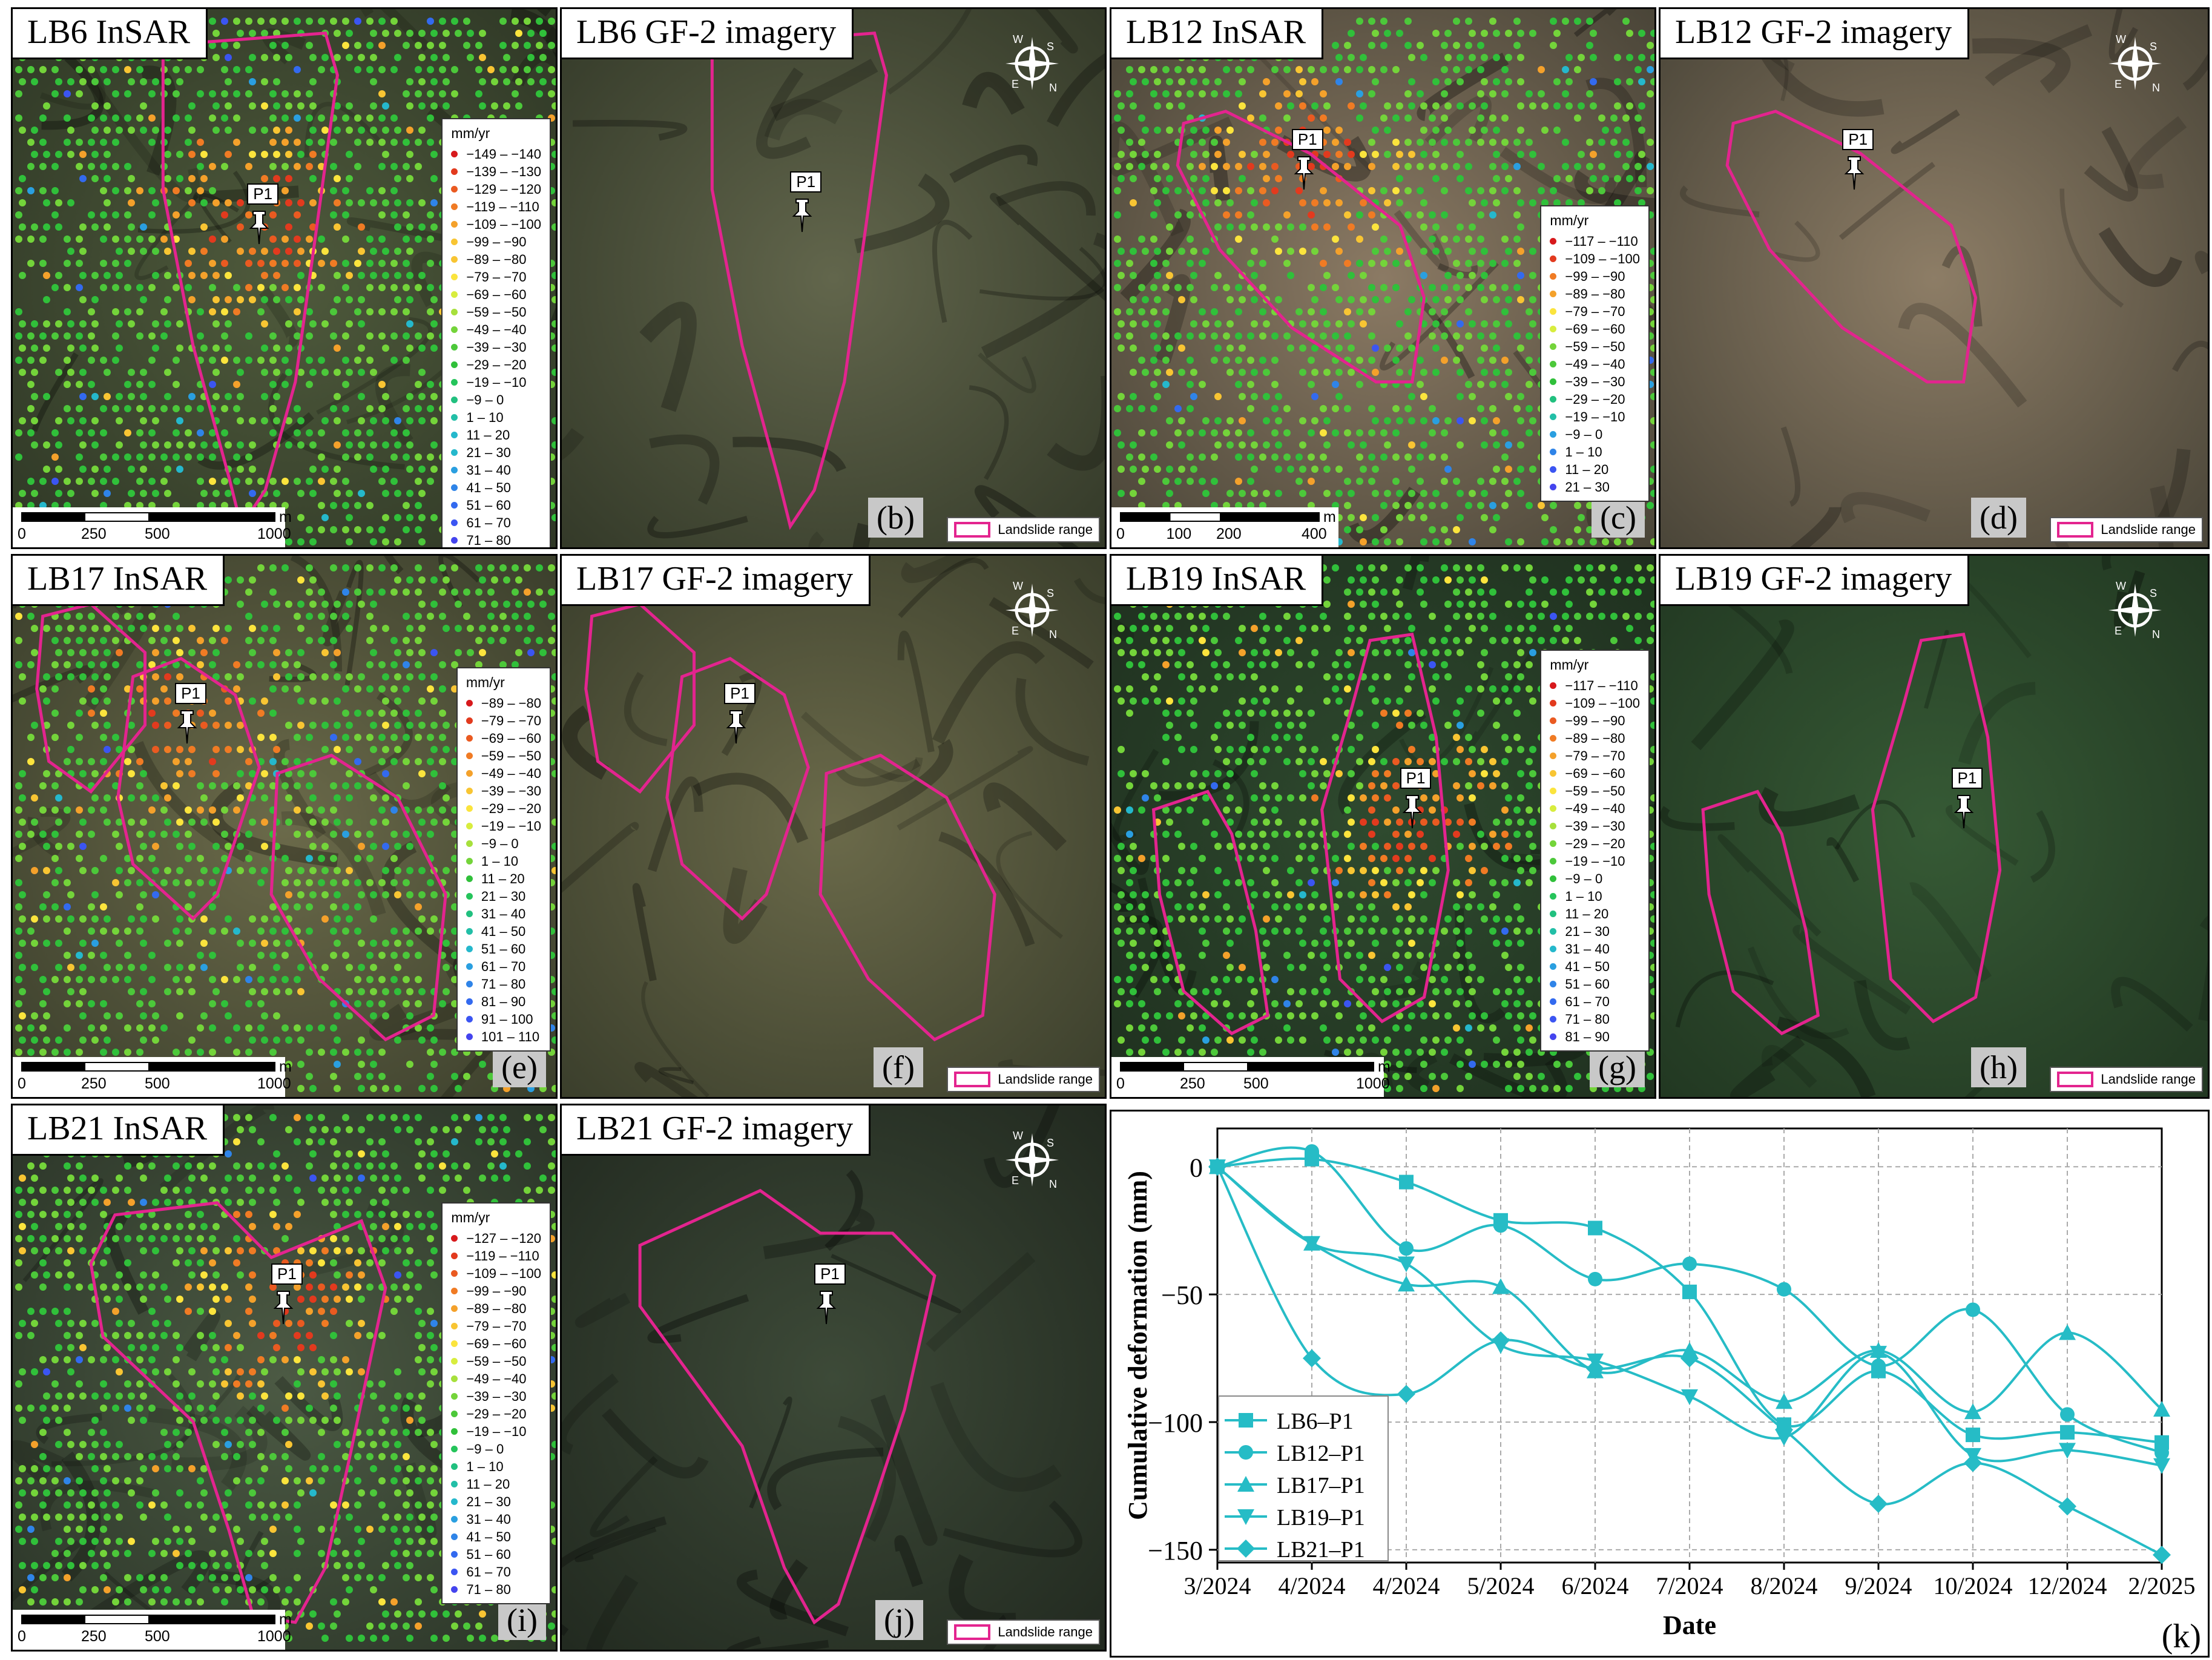  Describe the element at coordinates (1617, 1067) in the screenshot. I see `panel-label: (g)` at that location.